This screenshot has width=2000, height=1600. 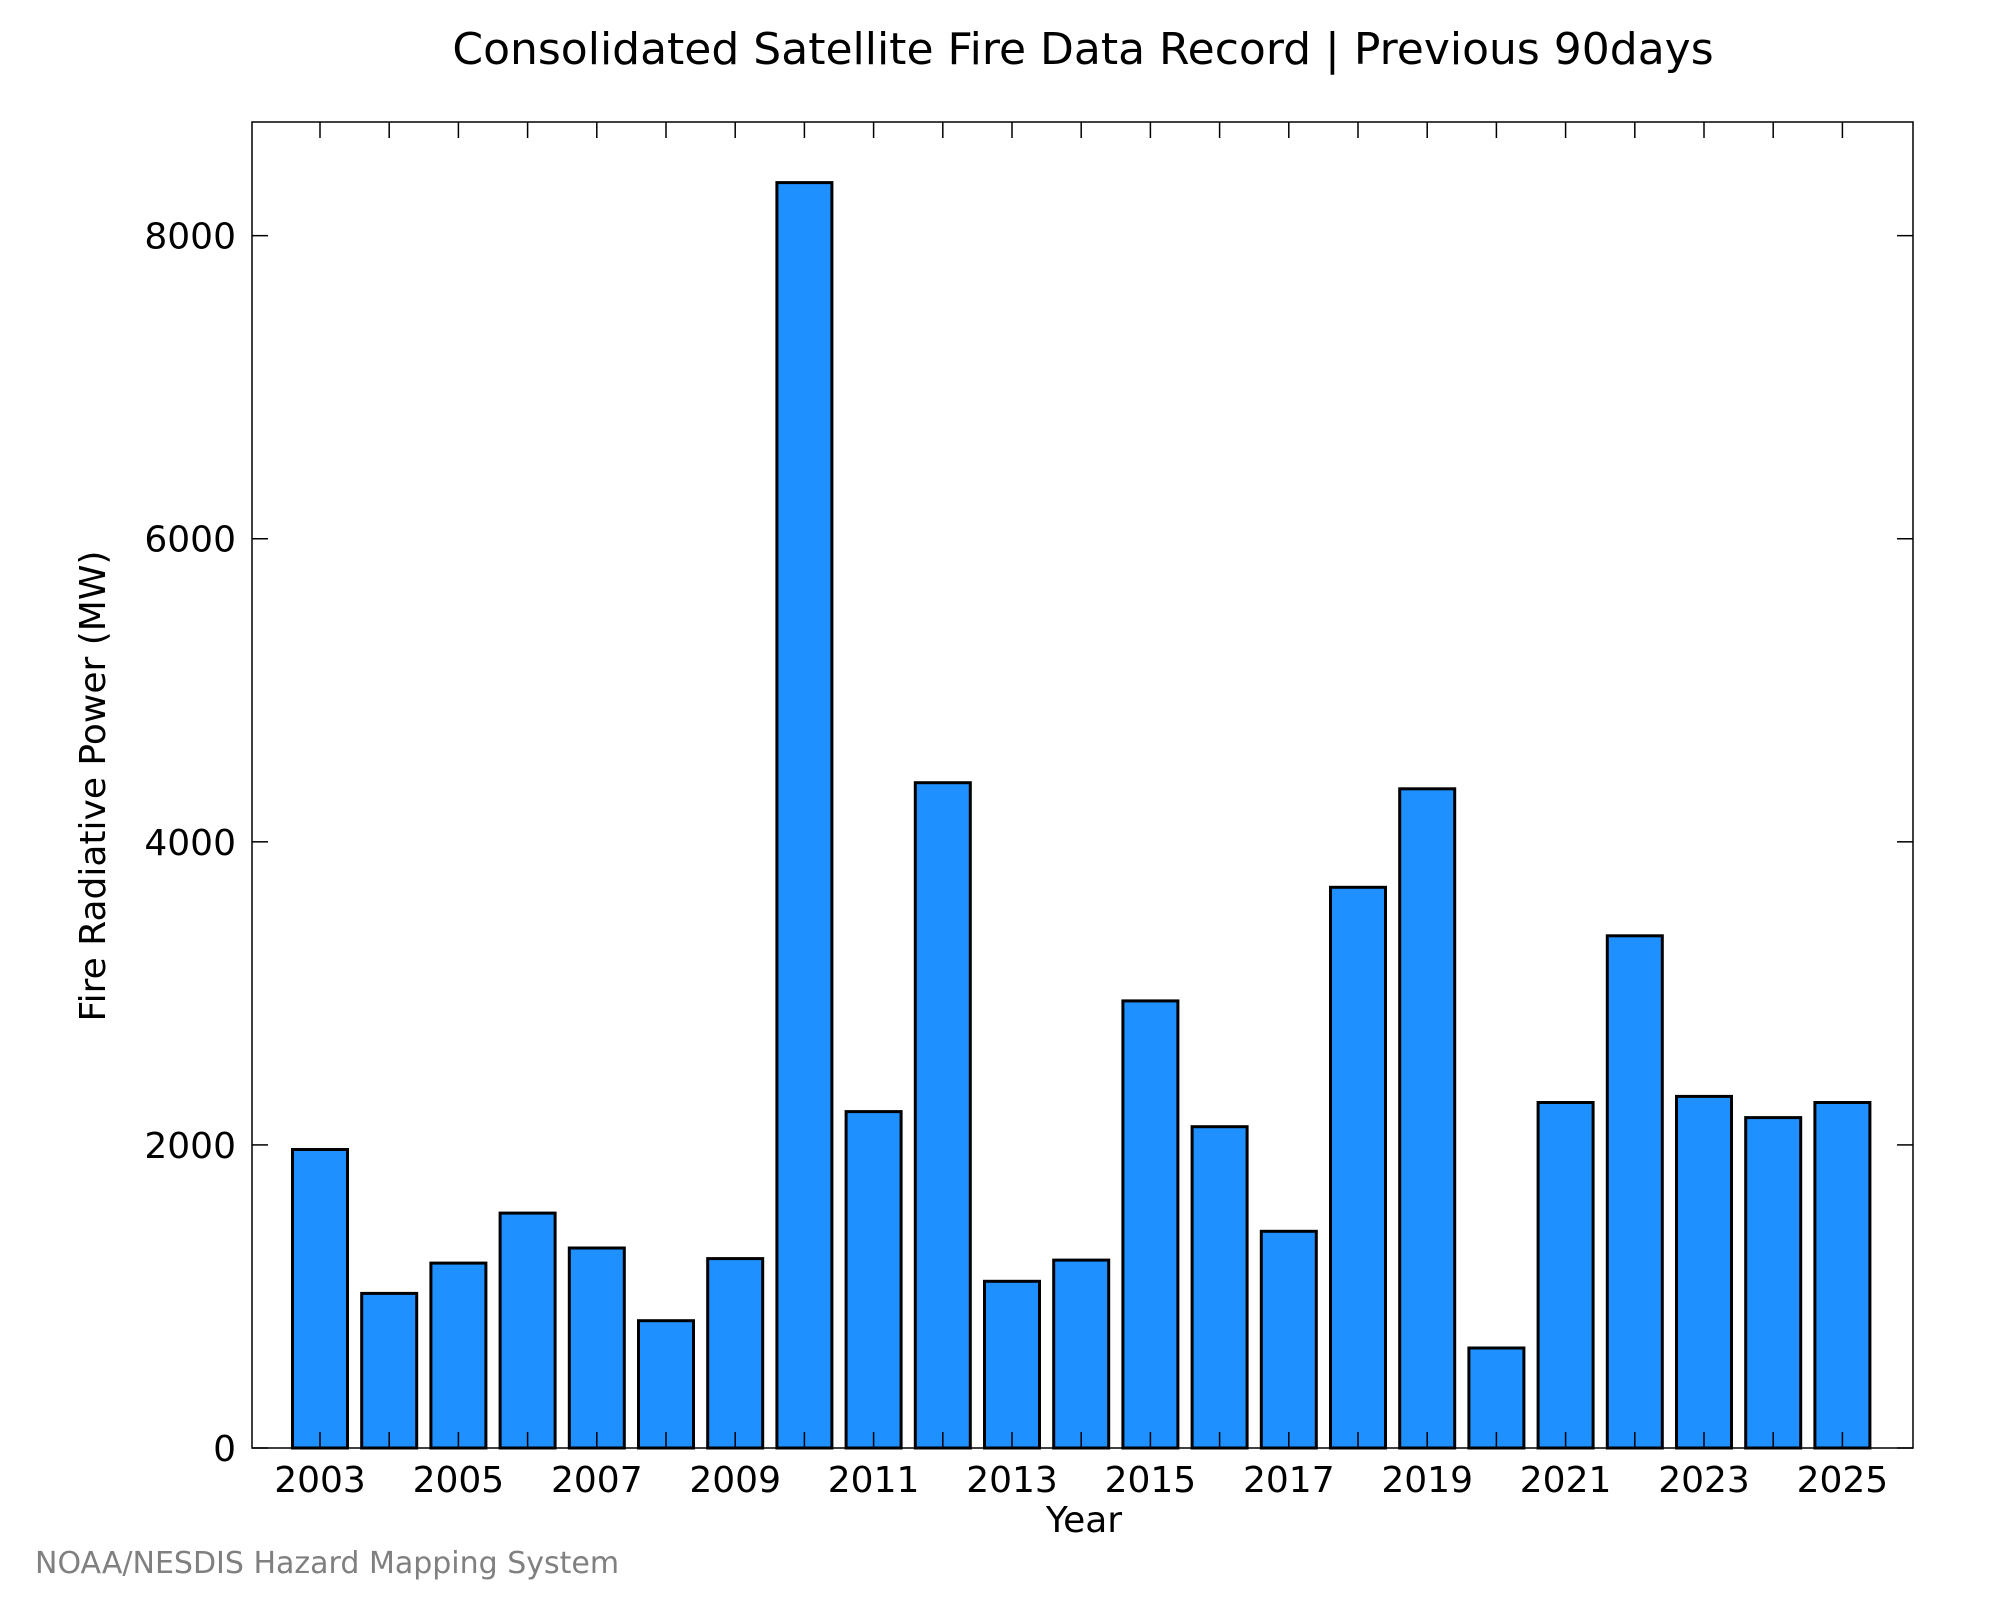 What do you see at coordinates (1289, 1480) in the screenshot?
I see `x-tick-label: 2017` at bounding box center [1289, 1480].